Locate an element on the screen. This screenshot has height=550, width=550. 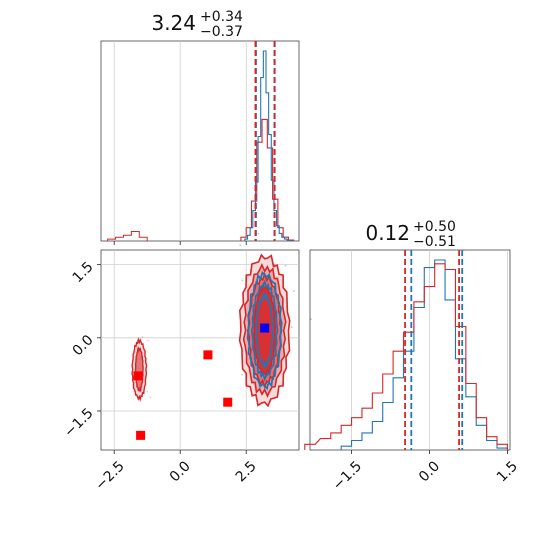
p1-series-red is located at coordinates (267, 179).